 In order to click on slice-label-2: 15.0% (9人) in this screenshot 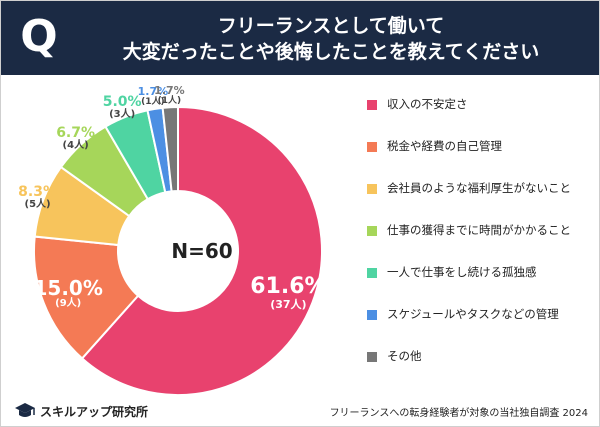, I will do `click(68, 293)`.